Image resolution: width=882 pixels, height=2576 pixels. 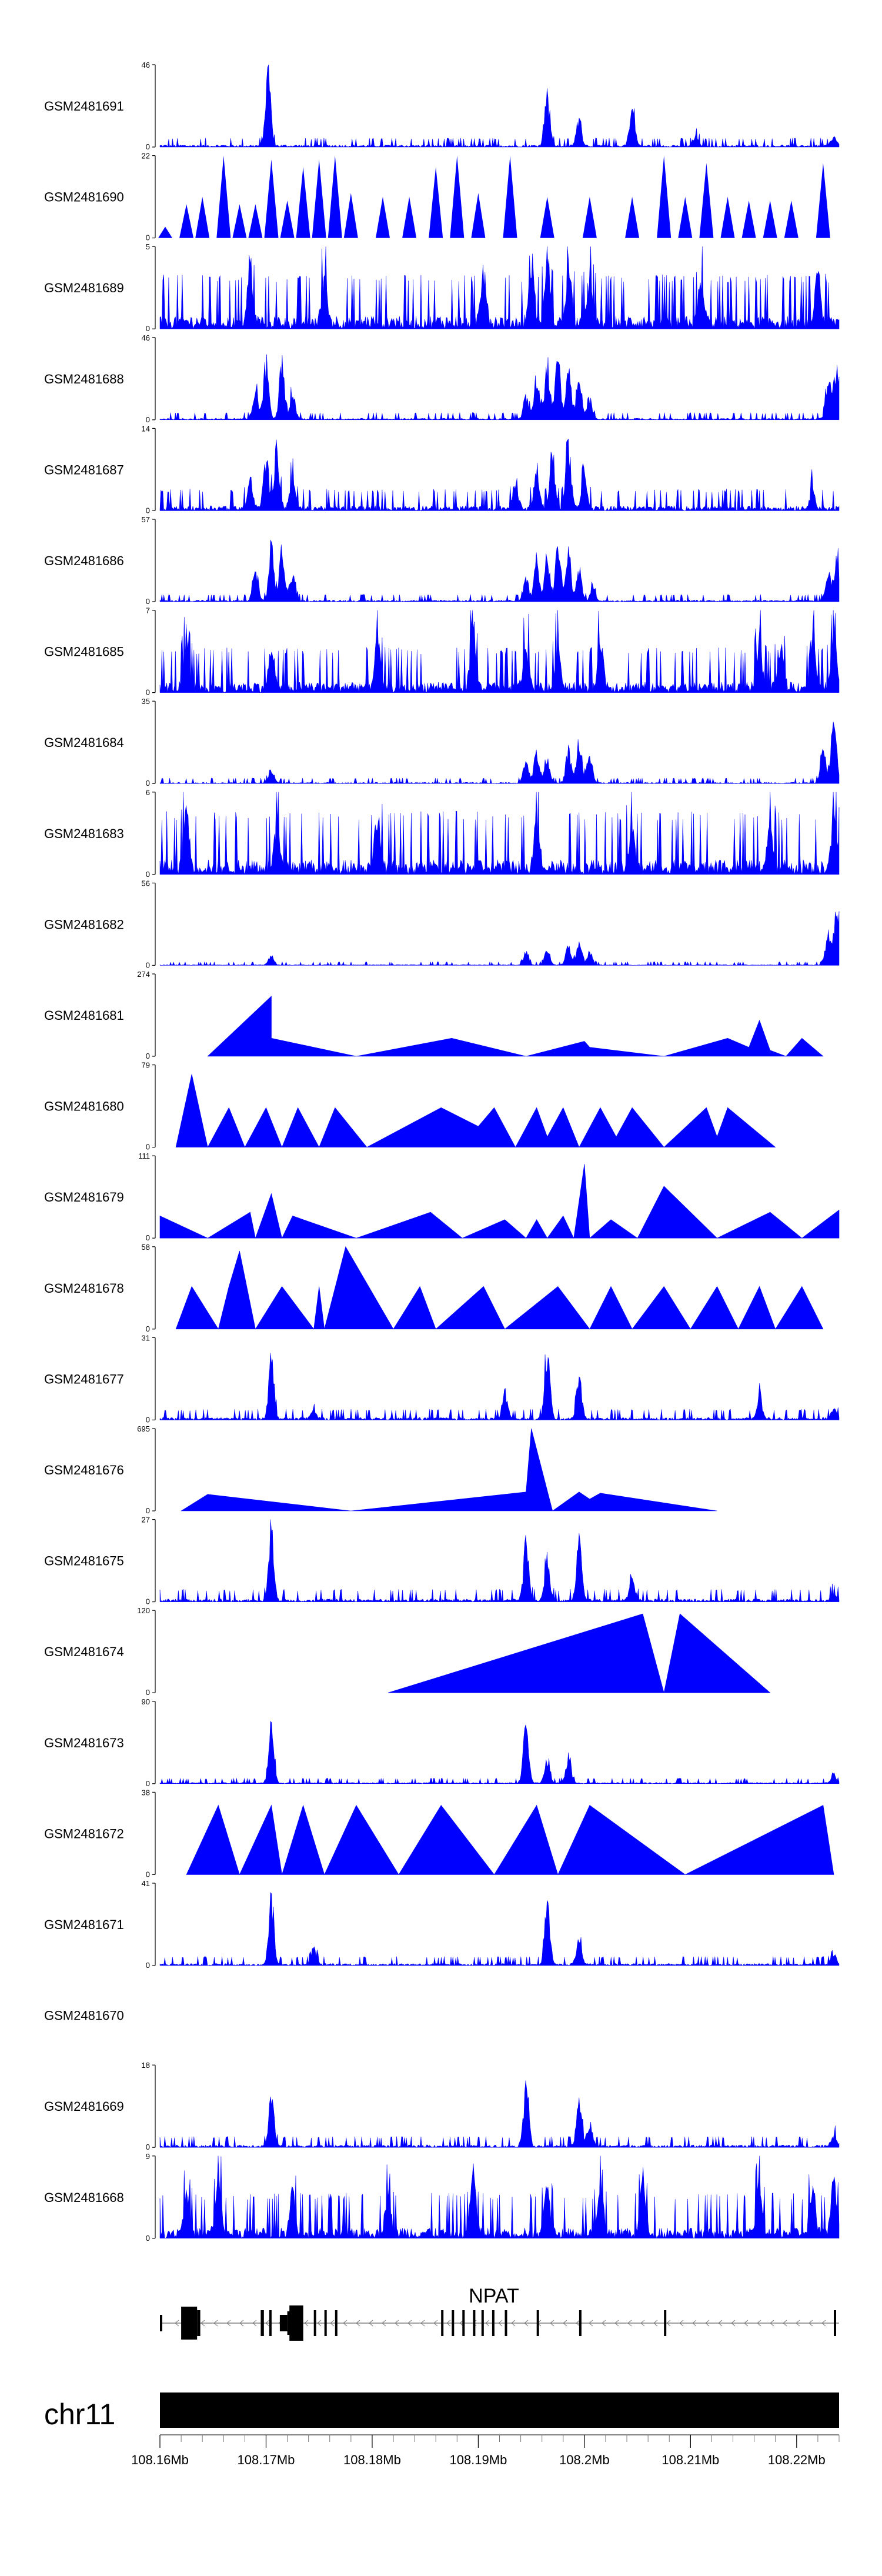 I want to click on track-label: GSM2481687, so click(x=84, y=469).